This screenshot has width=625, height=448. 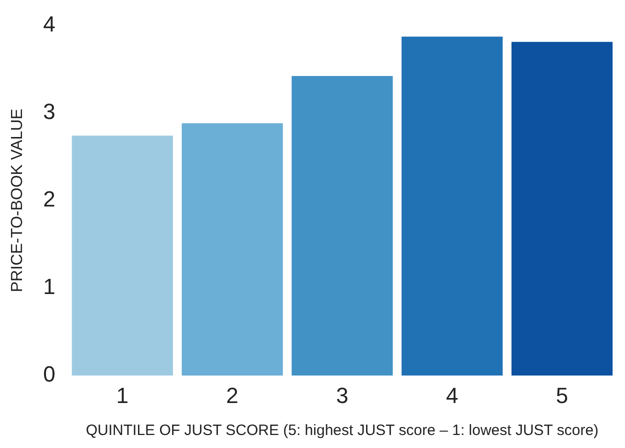 What do you see at coordinates (122, 395) in the screenshot?
I see `x-tick-label: 1` at bounding box center [122, 395].